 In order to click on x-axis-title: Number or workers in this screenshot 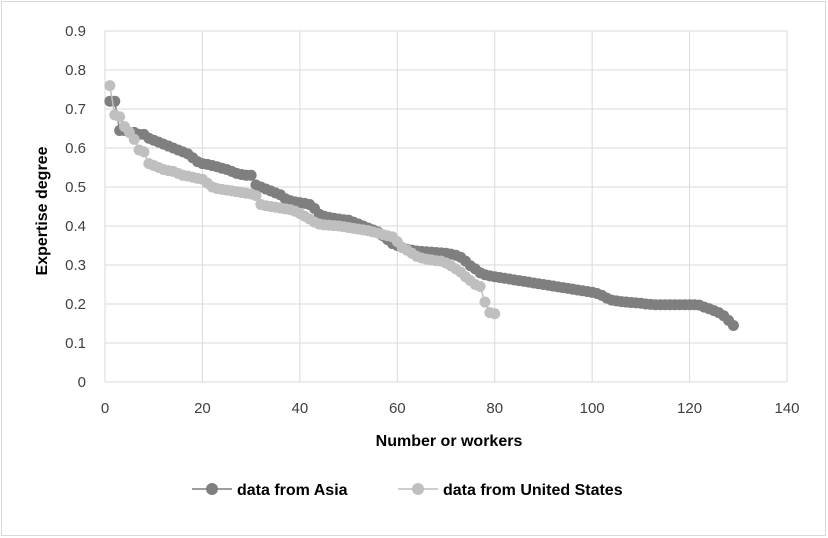, I will do `click(449, 441)`.